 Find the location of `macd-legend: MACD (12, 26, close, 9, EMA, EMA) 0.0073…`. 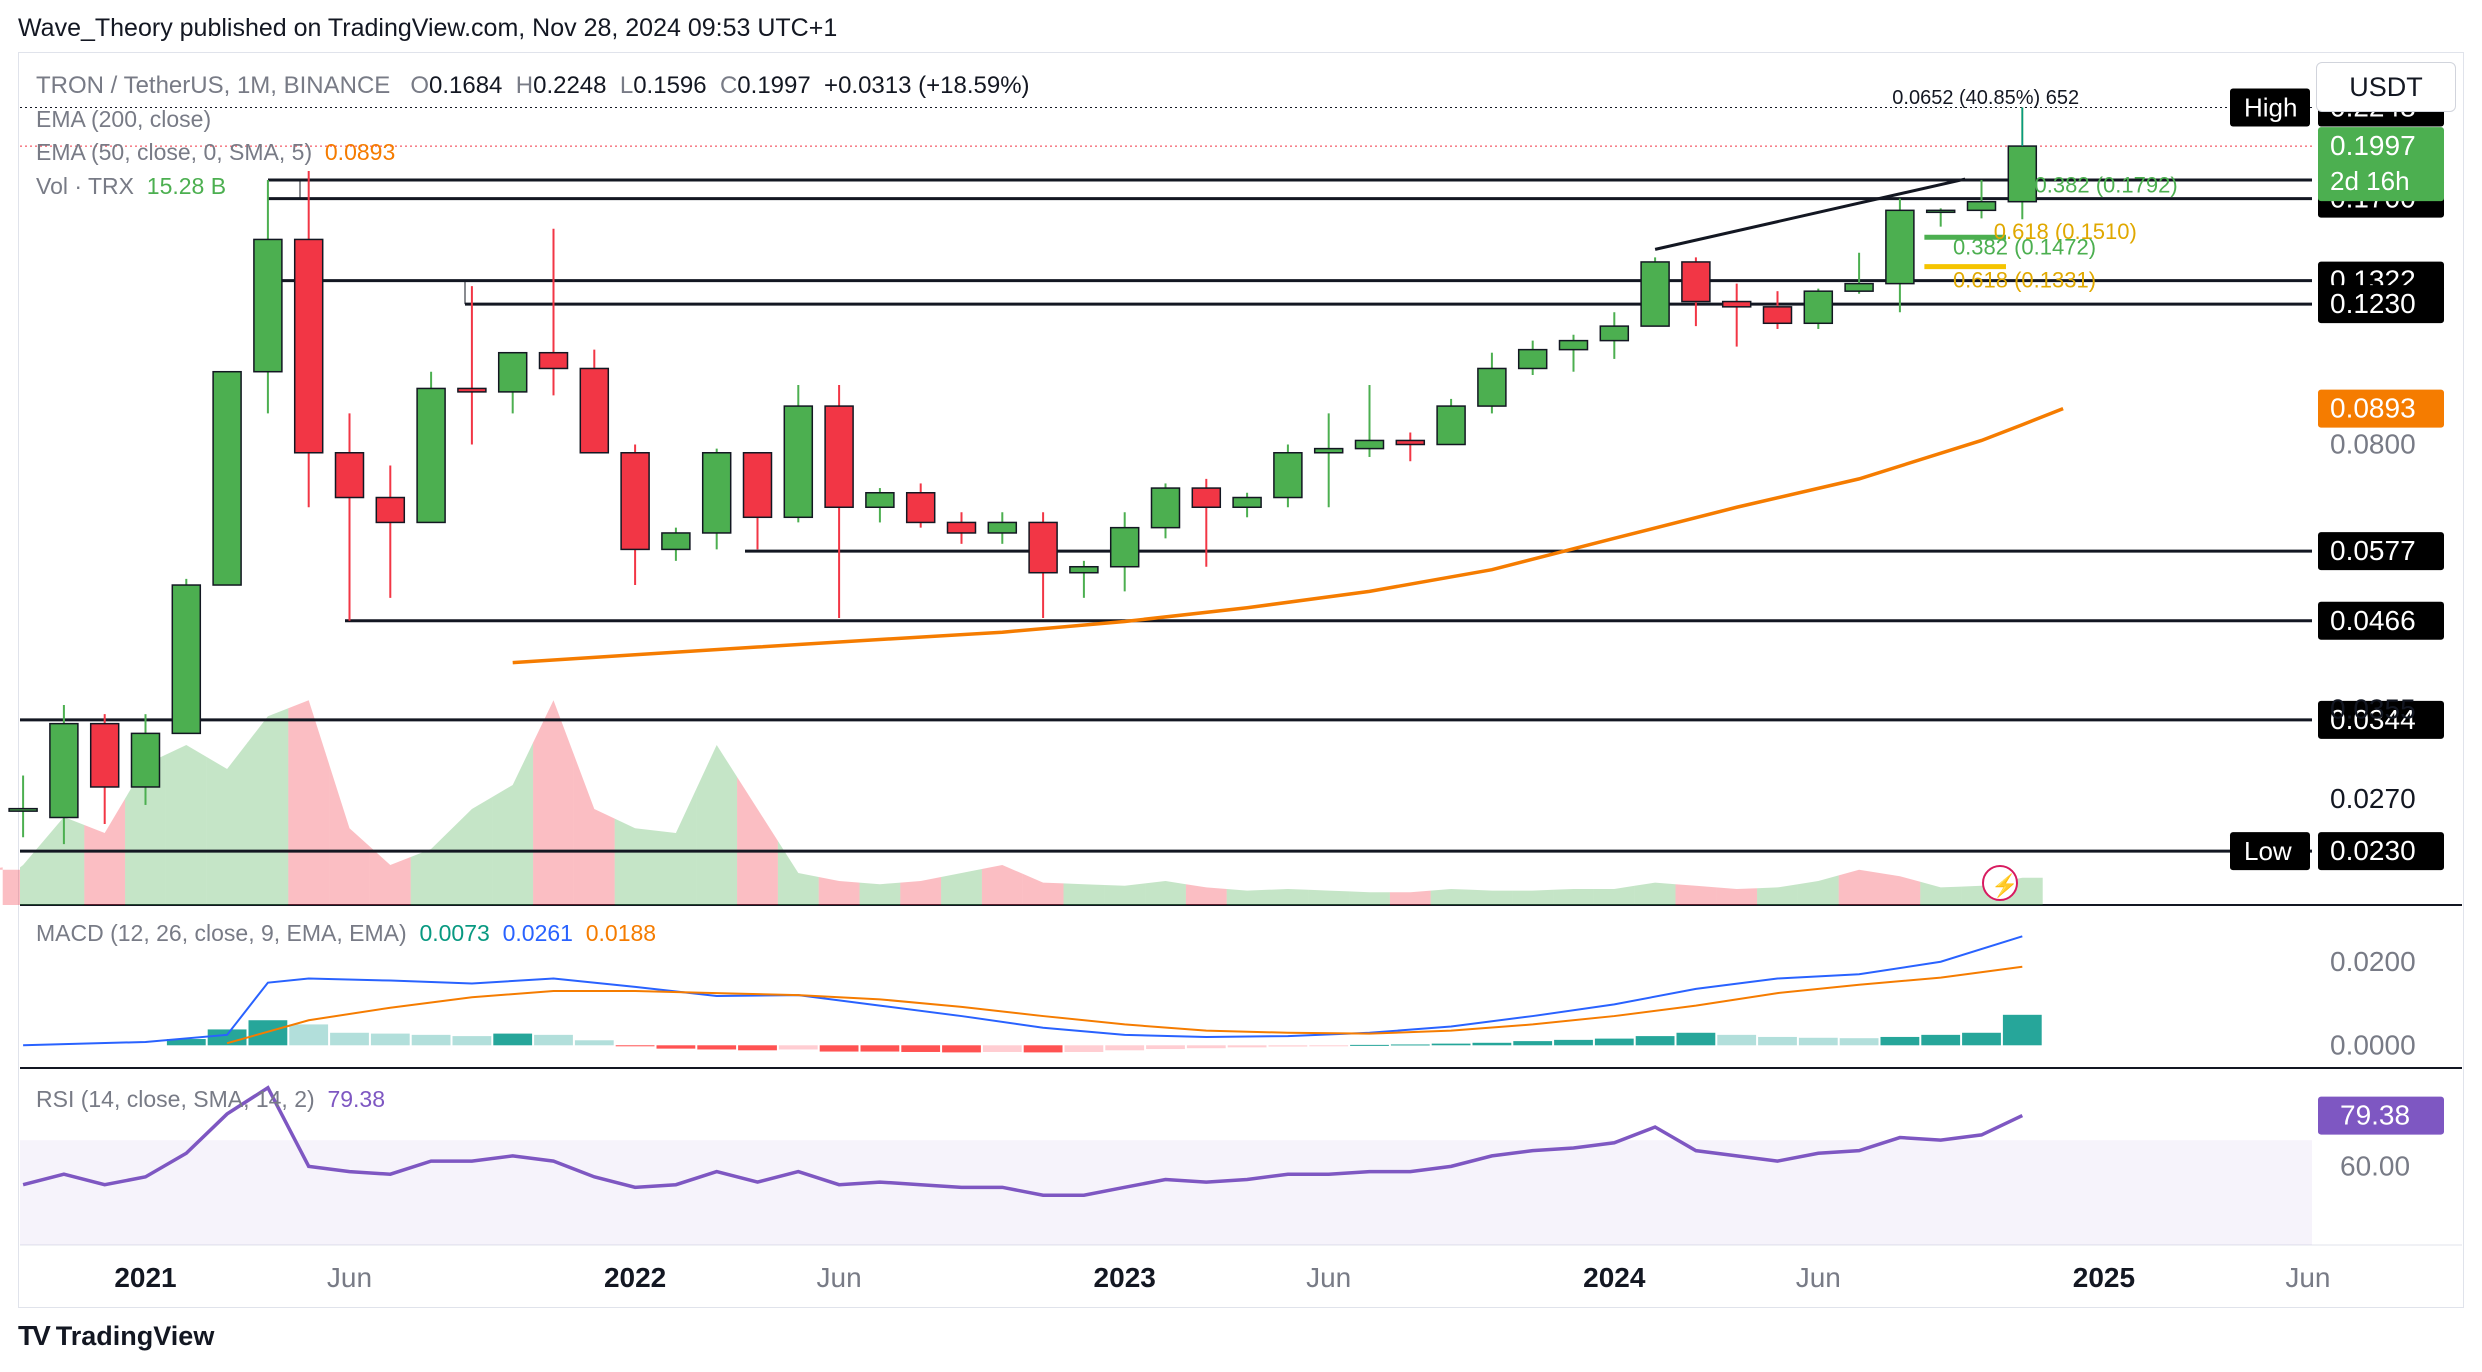

macd-legend: MACD (12, 26, close, 9, EMA, EMA) 0.0073… is located at coordinates (346, 933).